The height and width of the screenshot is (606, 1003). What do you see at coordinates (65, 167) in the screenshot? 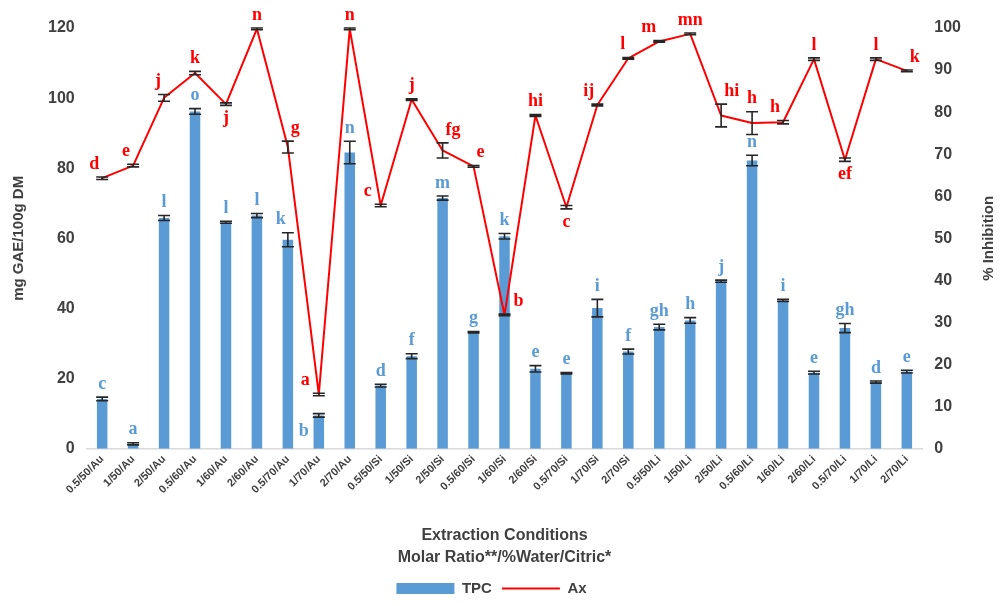
I see `y-tick-label: 80` at bounding box center [65, 167].